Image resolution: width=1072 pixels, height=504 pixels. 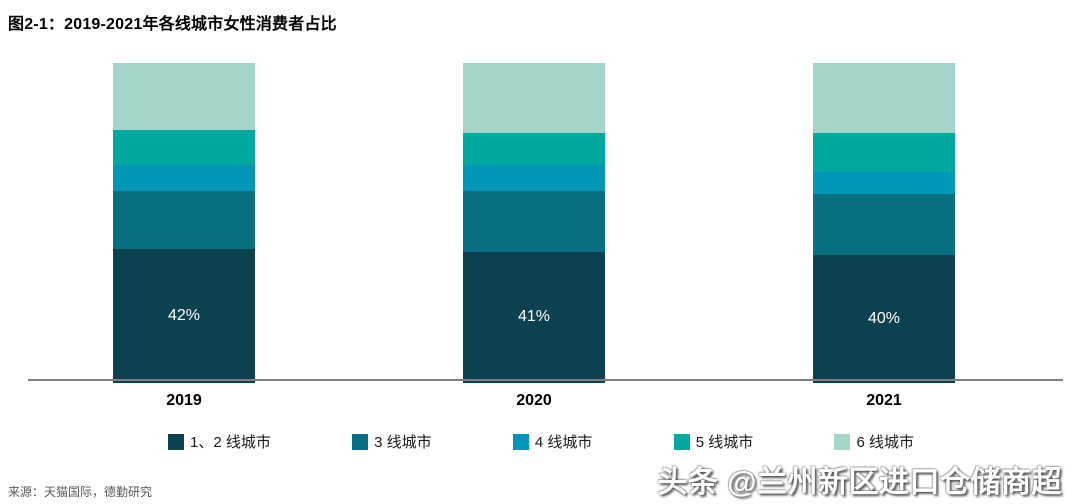 I want to click on bar-2019: 42%, so click(x=184, y=223).